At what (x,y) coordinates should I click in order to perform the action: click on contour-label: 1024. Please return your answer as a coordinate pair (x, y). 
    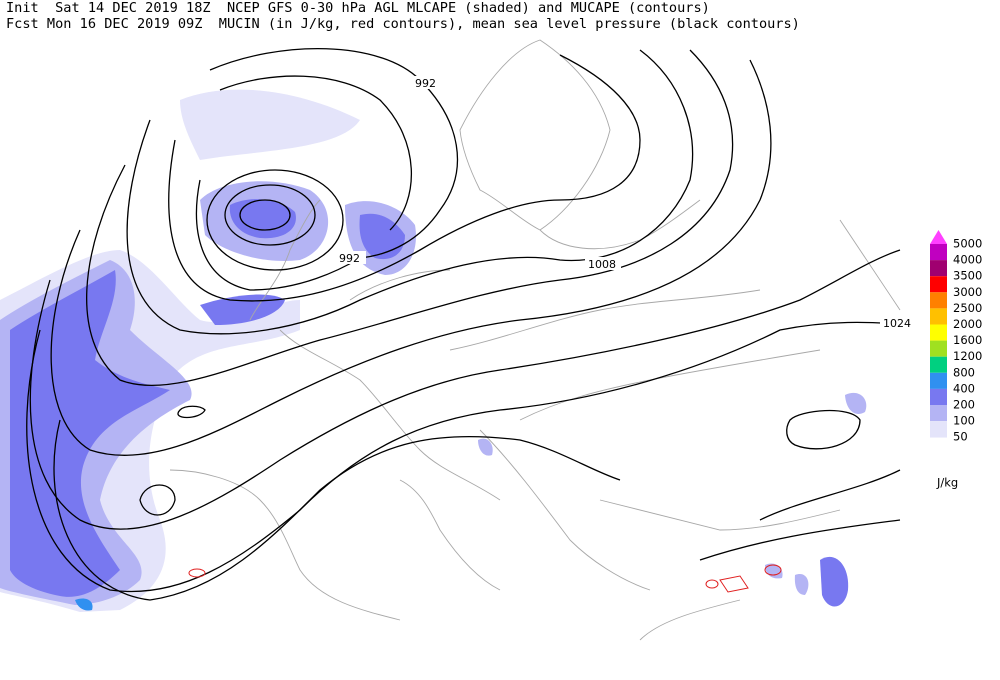
    Looking at the image, I should click on (897, 323).